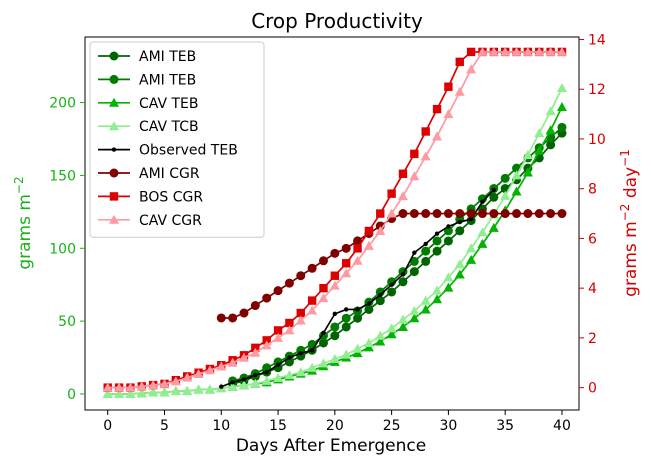 The width and height of the screenshot is (651, 465). What do you see at coordinates (107, 426) in the screenshot?
I see `x-tick-label: 0` at bounding box center [107, 426].